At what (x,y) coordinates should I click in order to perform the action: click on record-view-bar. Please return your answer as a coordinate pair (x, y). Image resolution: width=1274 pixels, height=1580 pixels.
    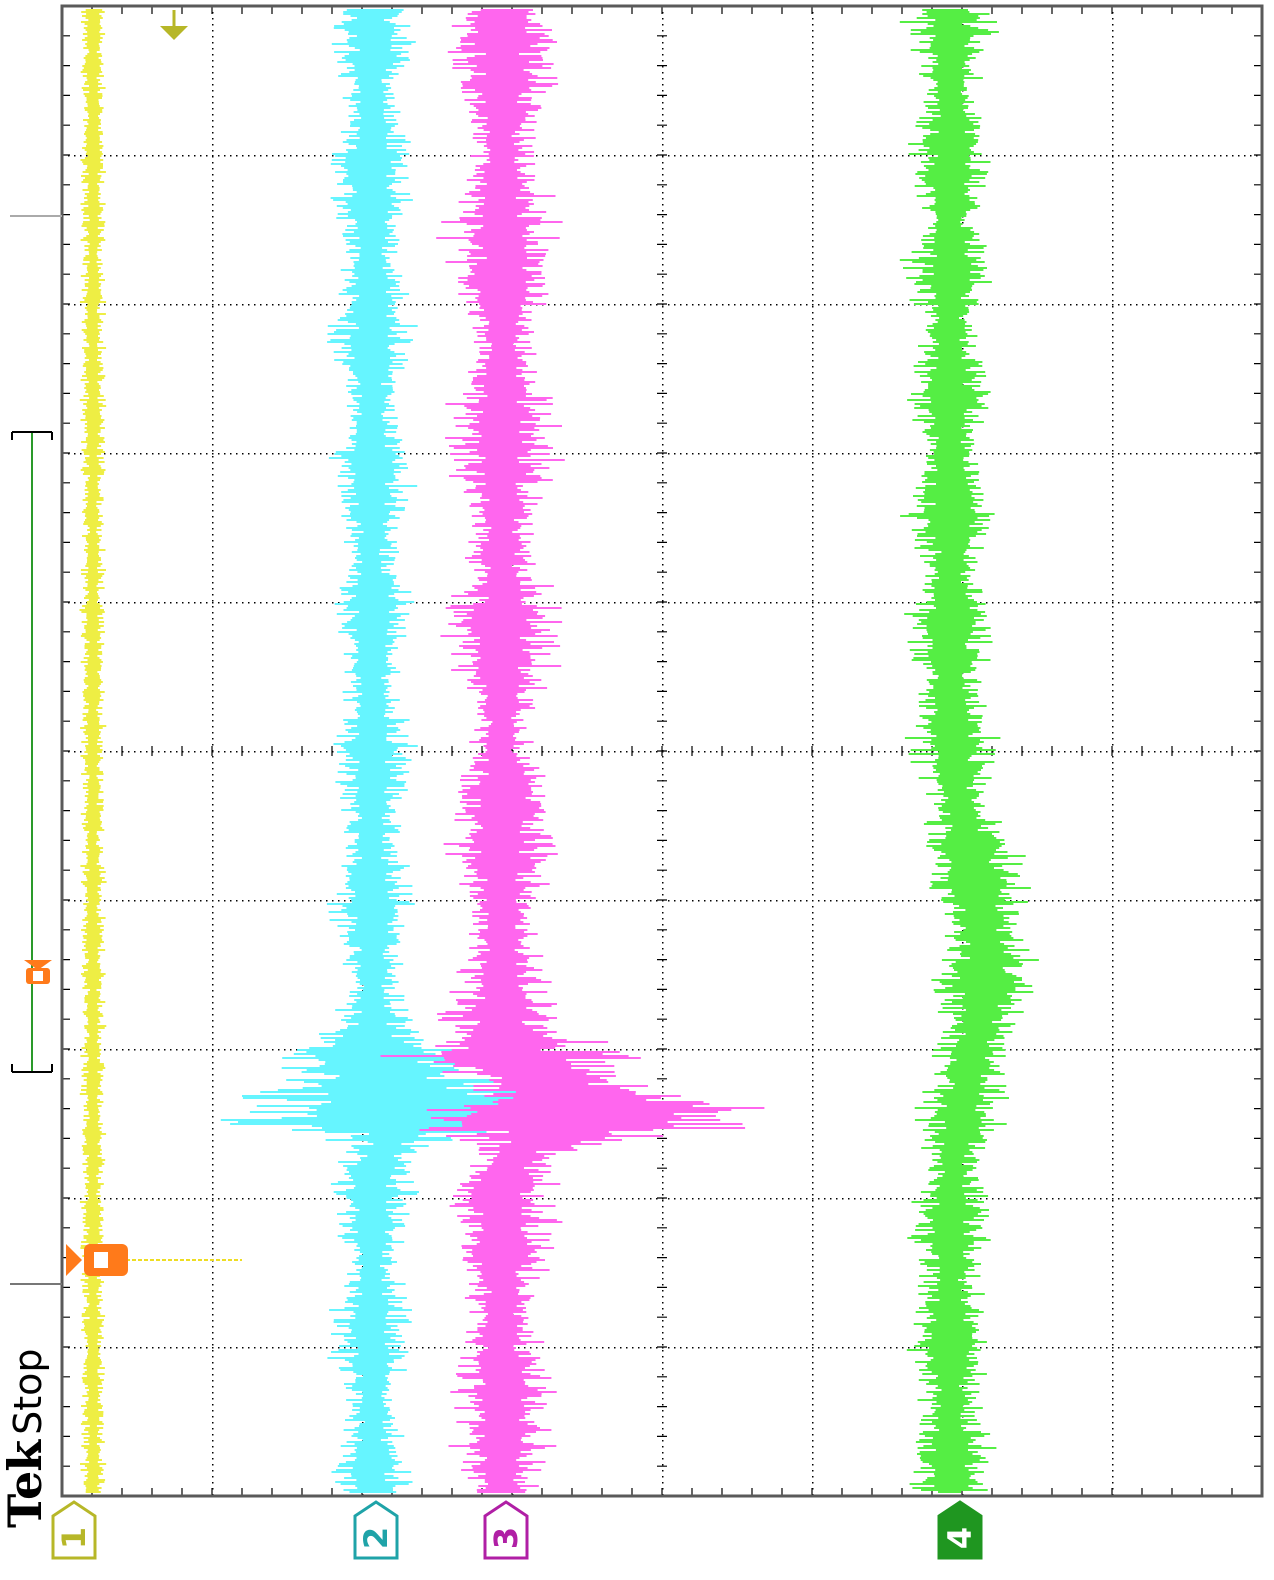
    Looking at the image, I should click on (36, 750).